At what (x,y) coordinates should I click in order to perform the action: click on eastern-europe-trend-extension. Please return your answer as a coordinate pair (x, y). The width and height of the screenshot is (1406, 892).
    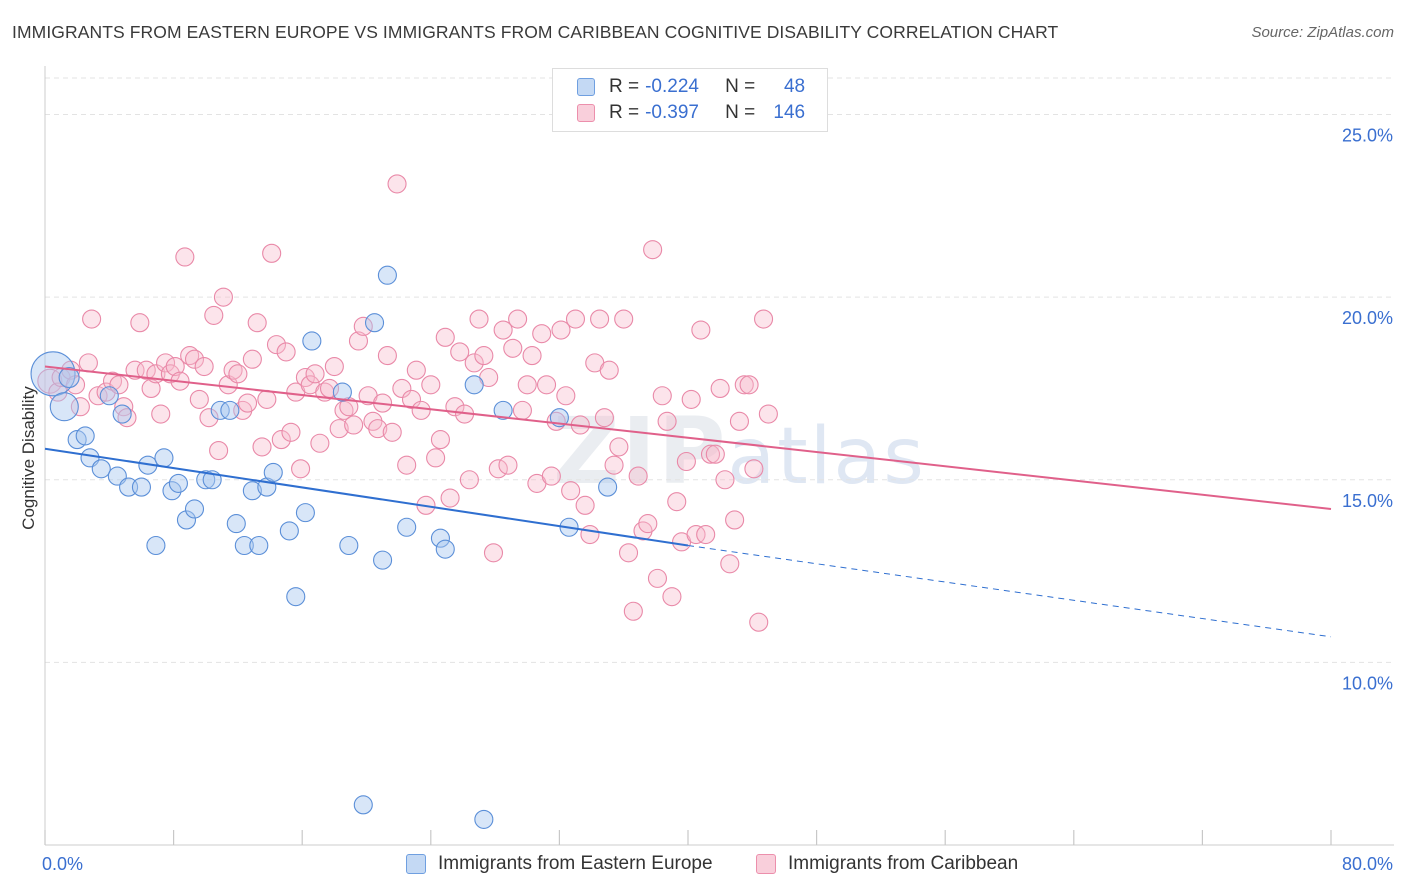
    Looking at the image, I should click on (1009, 591).